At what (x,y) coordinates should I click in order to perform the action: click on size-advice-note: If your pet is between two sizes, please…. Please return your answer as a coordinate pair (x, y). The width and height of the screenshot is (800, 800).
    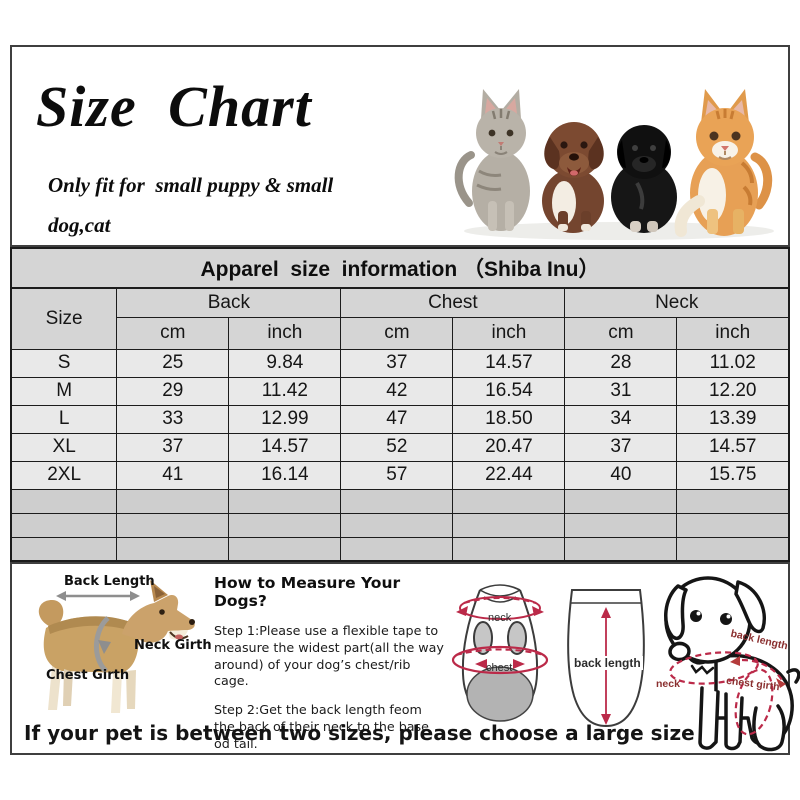
    Looking at the image, I should click on (359, 733).